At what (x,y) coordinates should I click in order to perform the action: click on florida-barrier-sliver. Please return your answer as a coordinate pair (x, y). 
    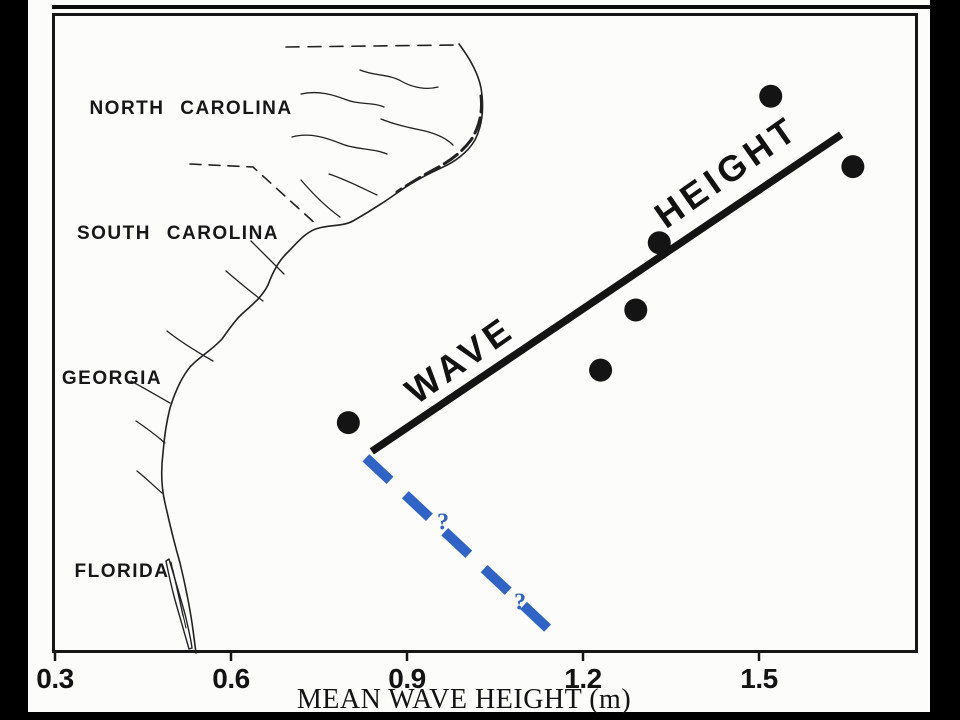
    Looking at the image, I should click on (179, 604).